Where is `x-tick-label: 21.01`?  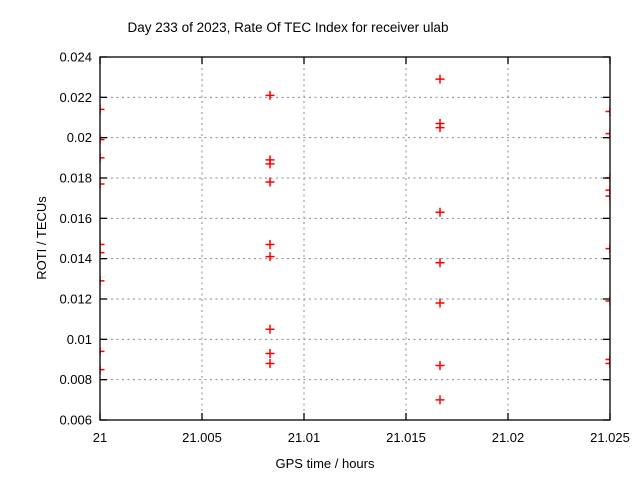
x-tick-label: 21.01 is located at coordinates (304, 437).